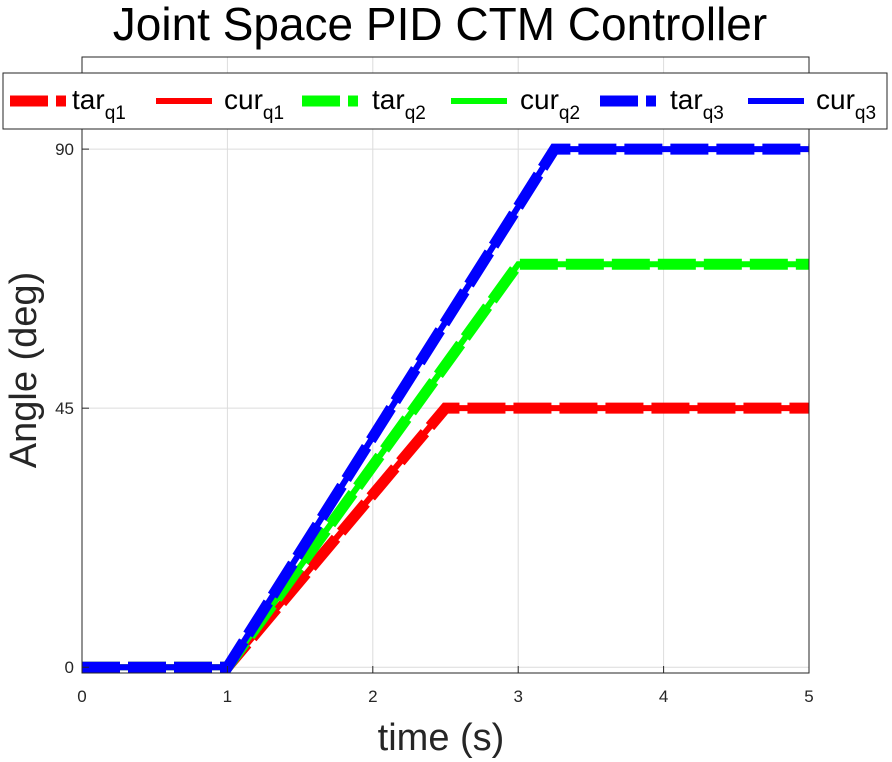  Describe the element at coordinates (24, 370) in the screenshot. I see `y-axis-label: Angle (deg)` at that location.